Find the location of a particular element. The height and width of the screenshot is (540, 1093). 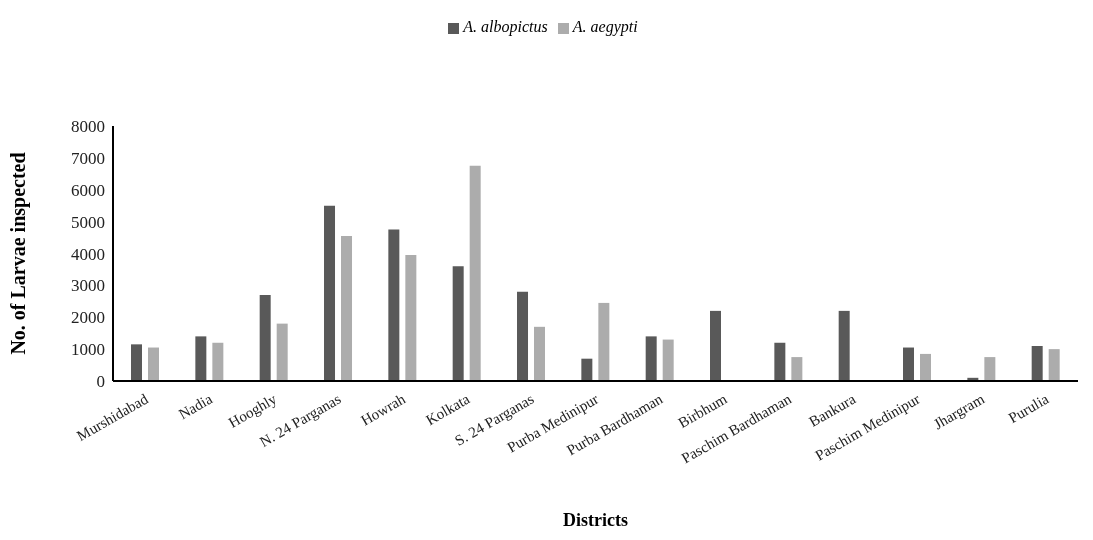

y-tick-label: 2000 is located at coordinates (88, 318).